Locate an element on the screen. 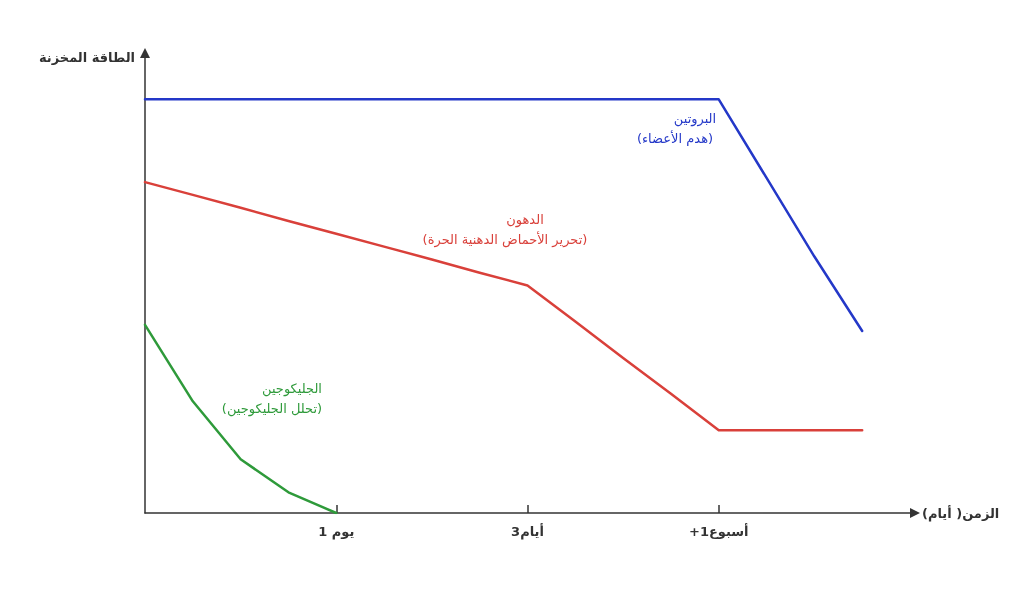 This screenshot has width=1027, height=608. y-axis-title: الطاقة المخزنة is located at coordinates (86, 57).